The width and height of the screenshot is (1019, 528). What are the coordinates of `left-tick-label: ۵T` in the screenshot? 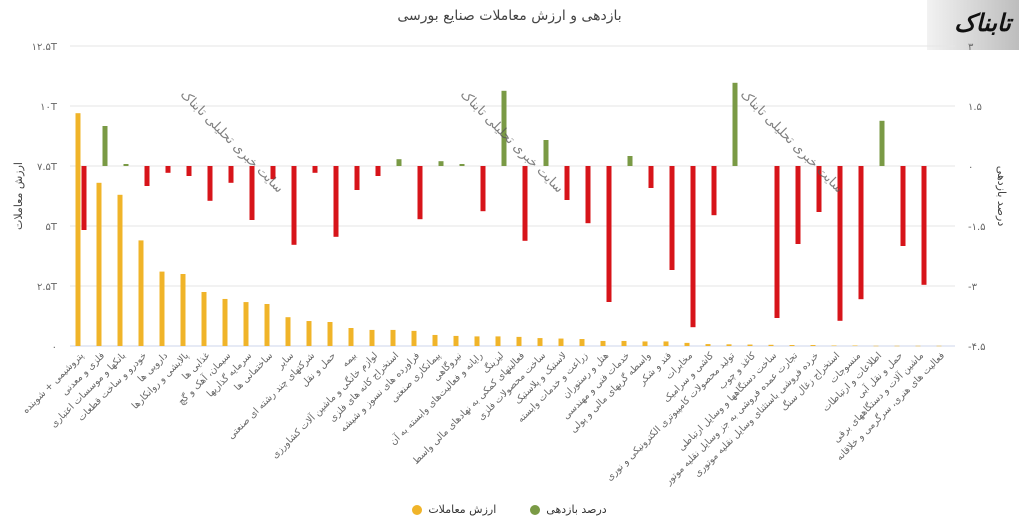 It's located at (52, 227).